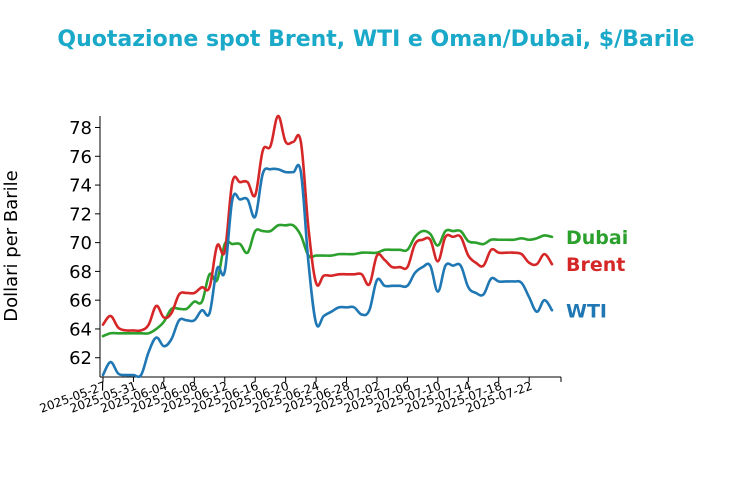  I want to click on series-label-dubai: Dubai, so click(597, 238).